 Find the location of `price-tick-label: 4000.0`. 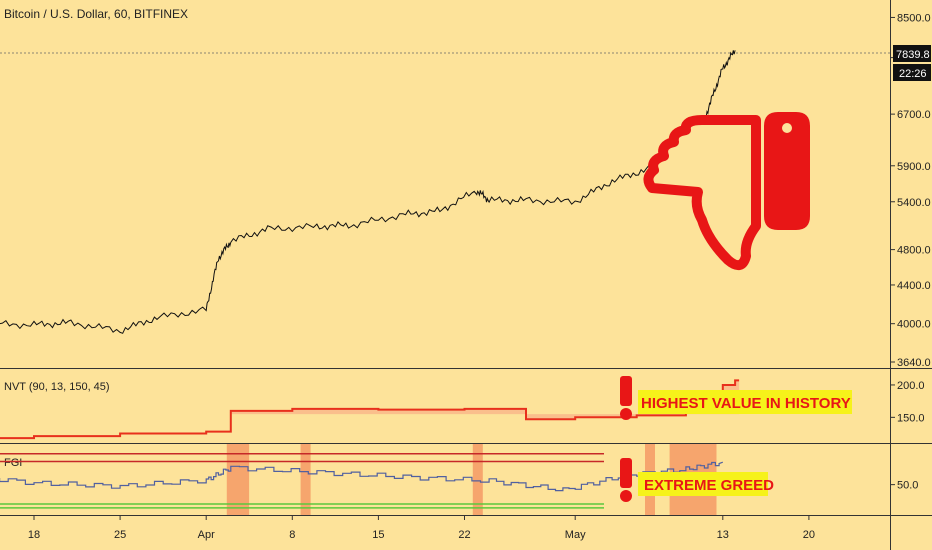

price-tick-label: 4000.0 is located at coordinates (914, 325).